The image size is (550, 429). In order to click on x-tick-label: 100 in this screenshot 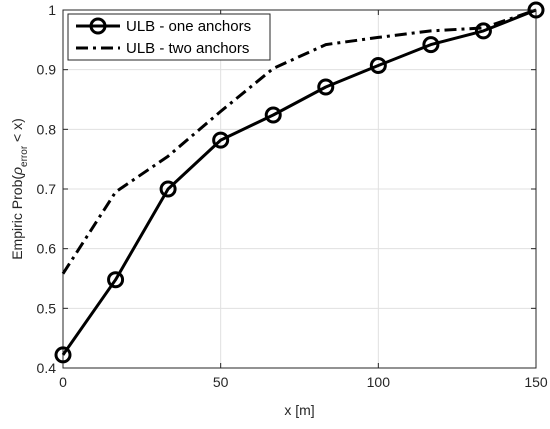, I will do `click(379, 382)`.